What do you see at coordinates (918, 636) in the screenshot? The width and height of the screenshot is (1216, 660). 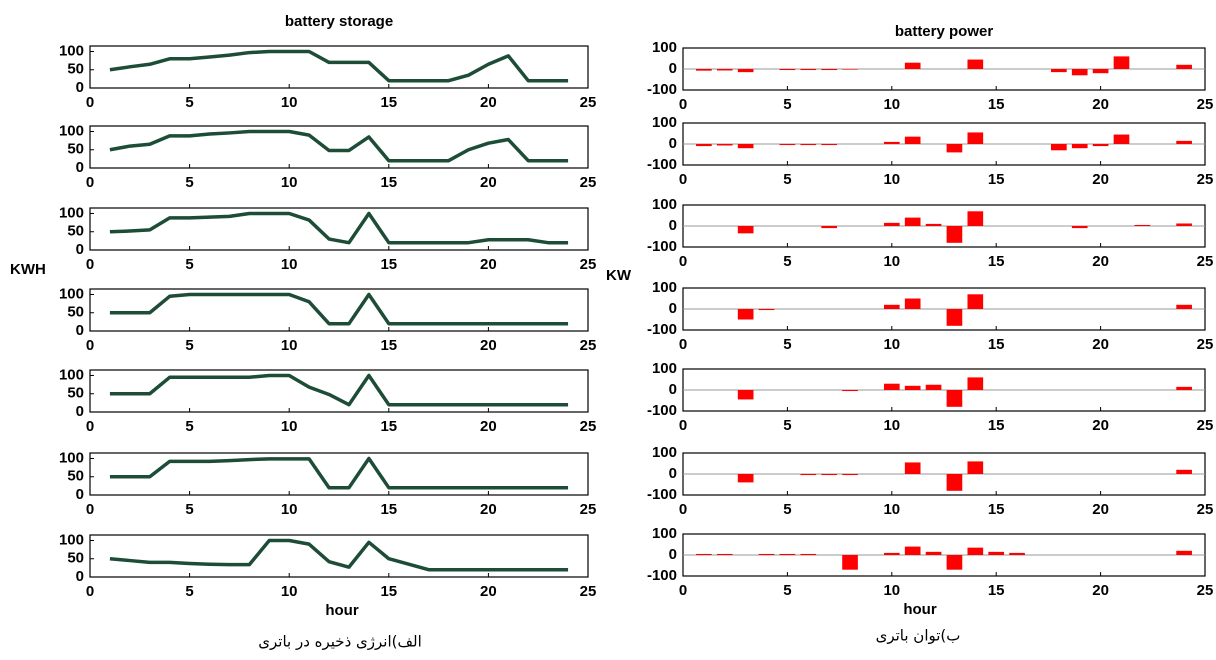 I see `caption: ب)توان باتری` at bounding box center [918, 636].